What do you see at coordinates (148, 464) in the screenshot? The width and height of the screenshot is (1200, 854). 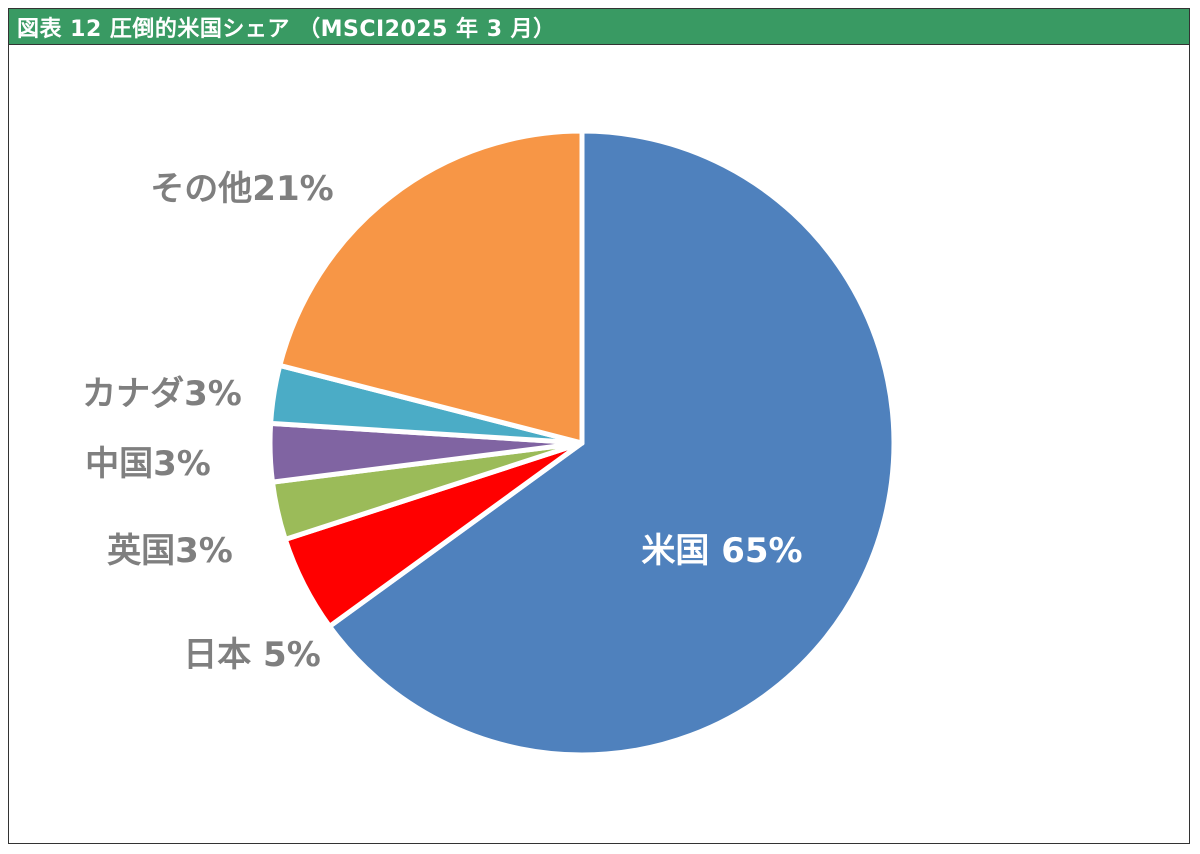 I see `pie-label-4: 中国3%` at bounding box center [148, 464].